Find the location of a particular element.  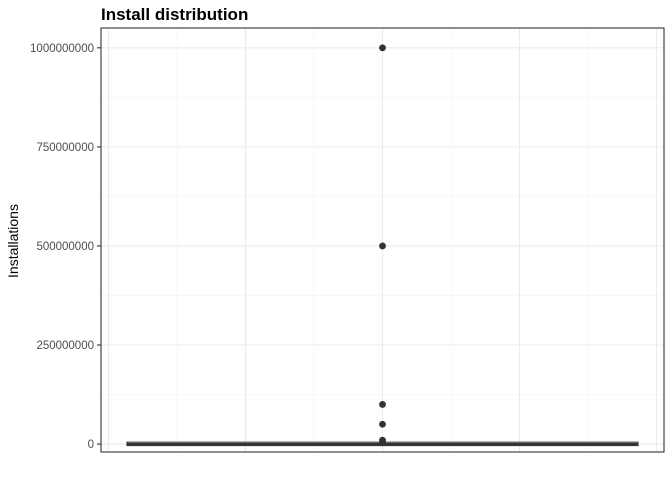

y-axis: 0 250000000 500000000 750000000 1000000000 is located at coordinates (65, 247).